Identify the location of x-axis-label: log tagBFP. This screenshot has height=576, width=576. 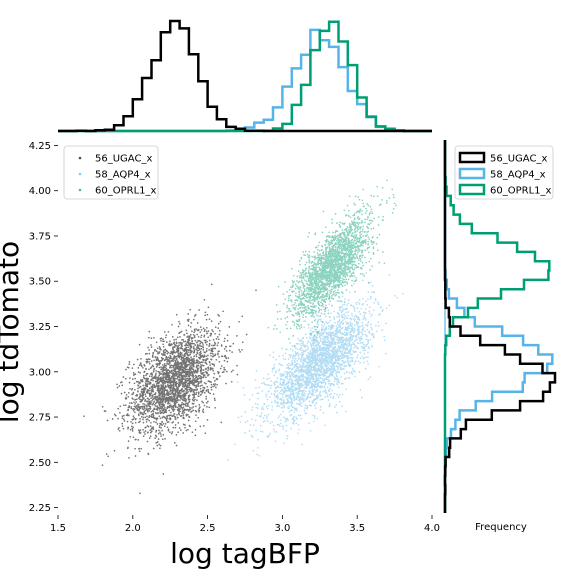
(245, 553).